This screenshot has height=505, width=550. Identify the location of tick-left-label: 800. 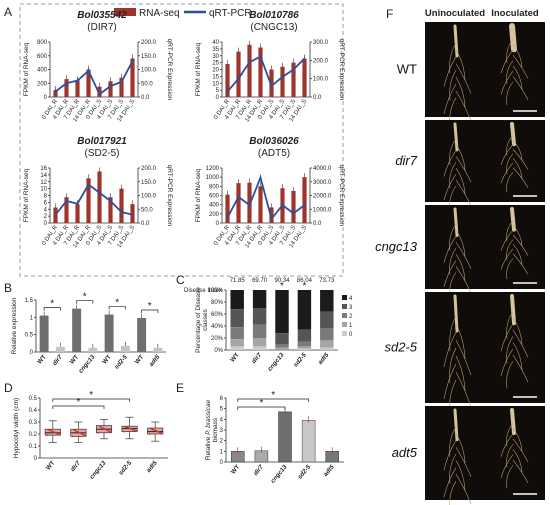
(214, 187).